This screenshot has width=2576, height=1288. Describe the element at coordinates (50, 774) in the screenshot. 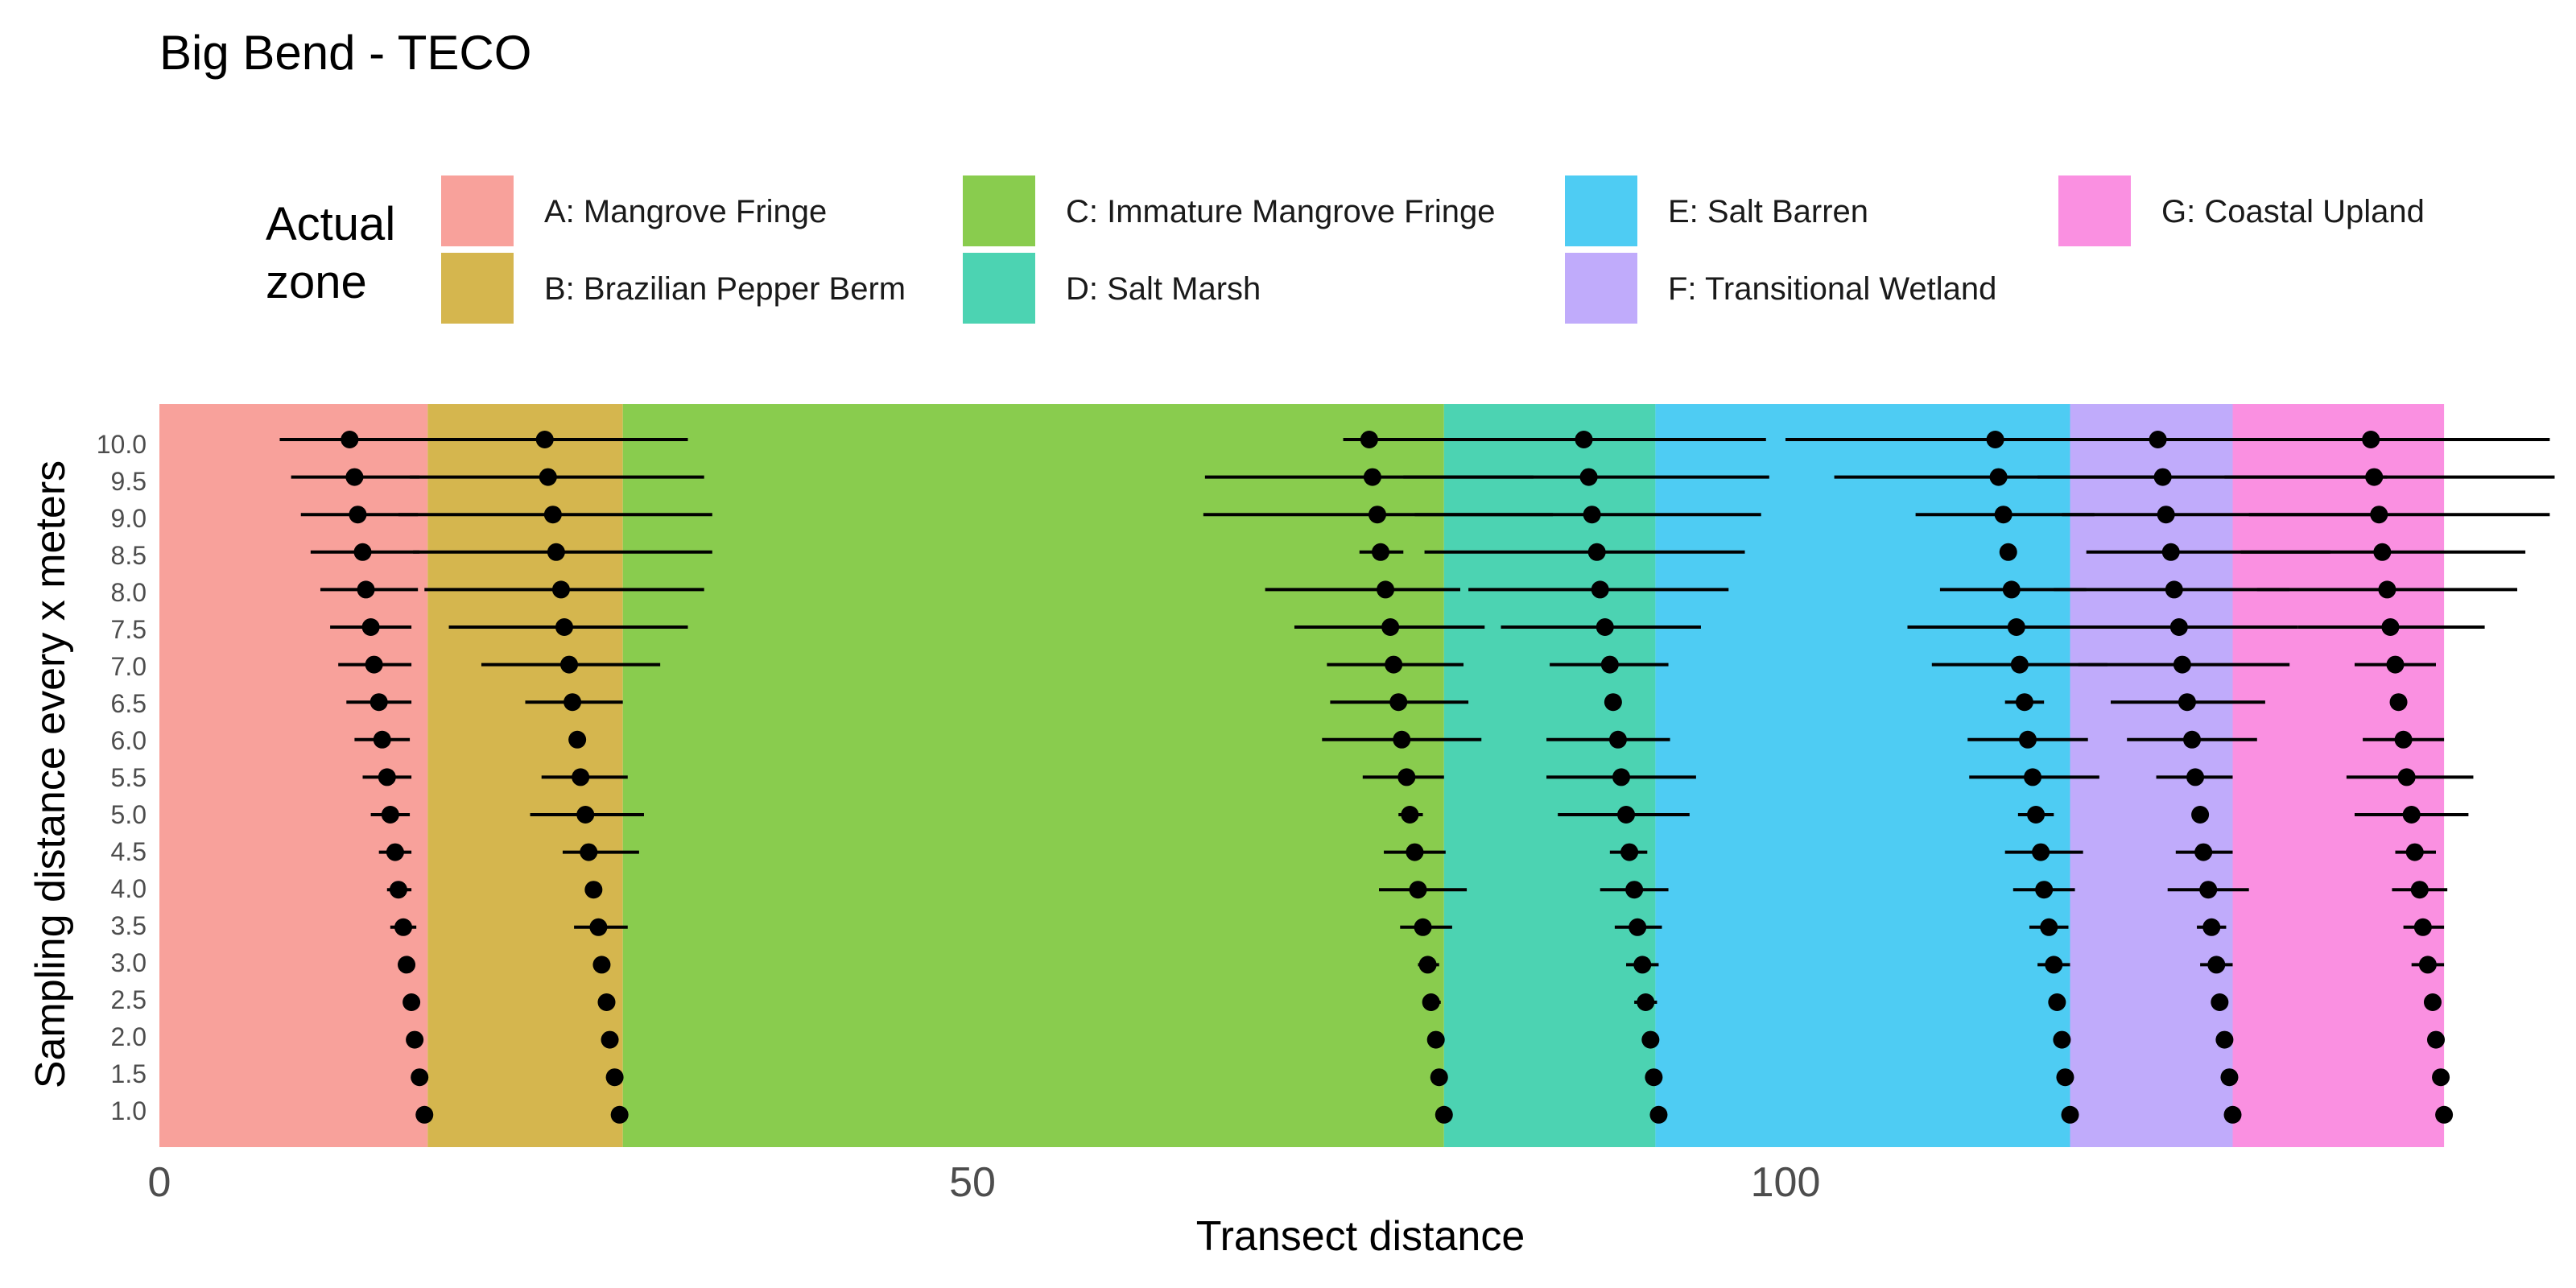

I see `y-axis-title: Sampling distance every x meters` at that location.